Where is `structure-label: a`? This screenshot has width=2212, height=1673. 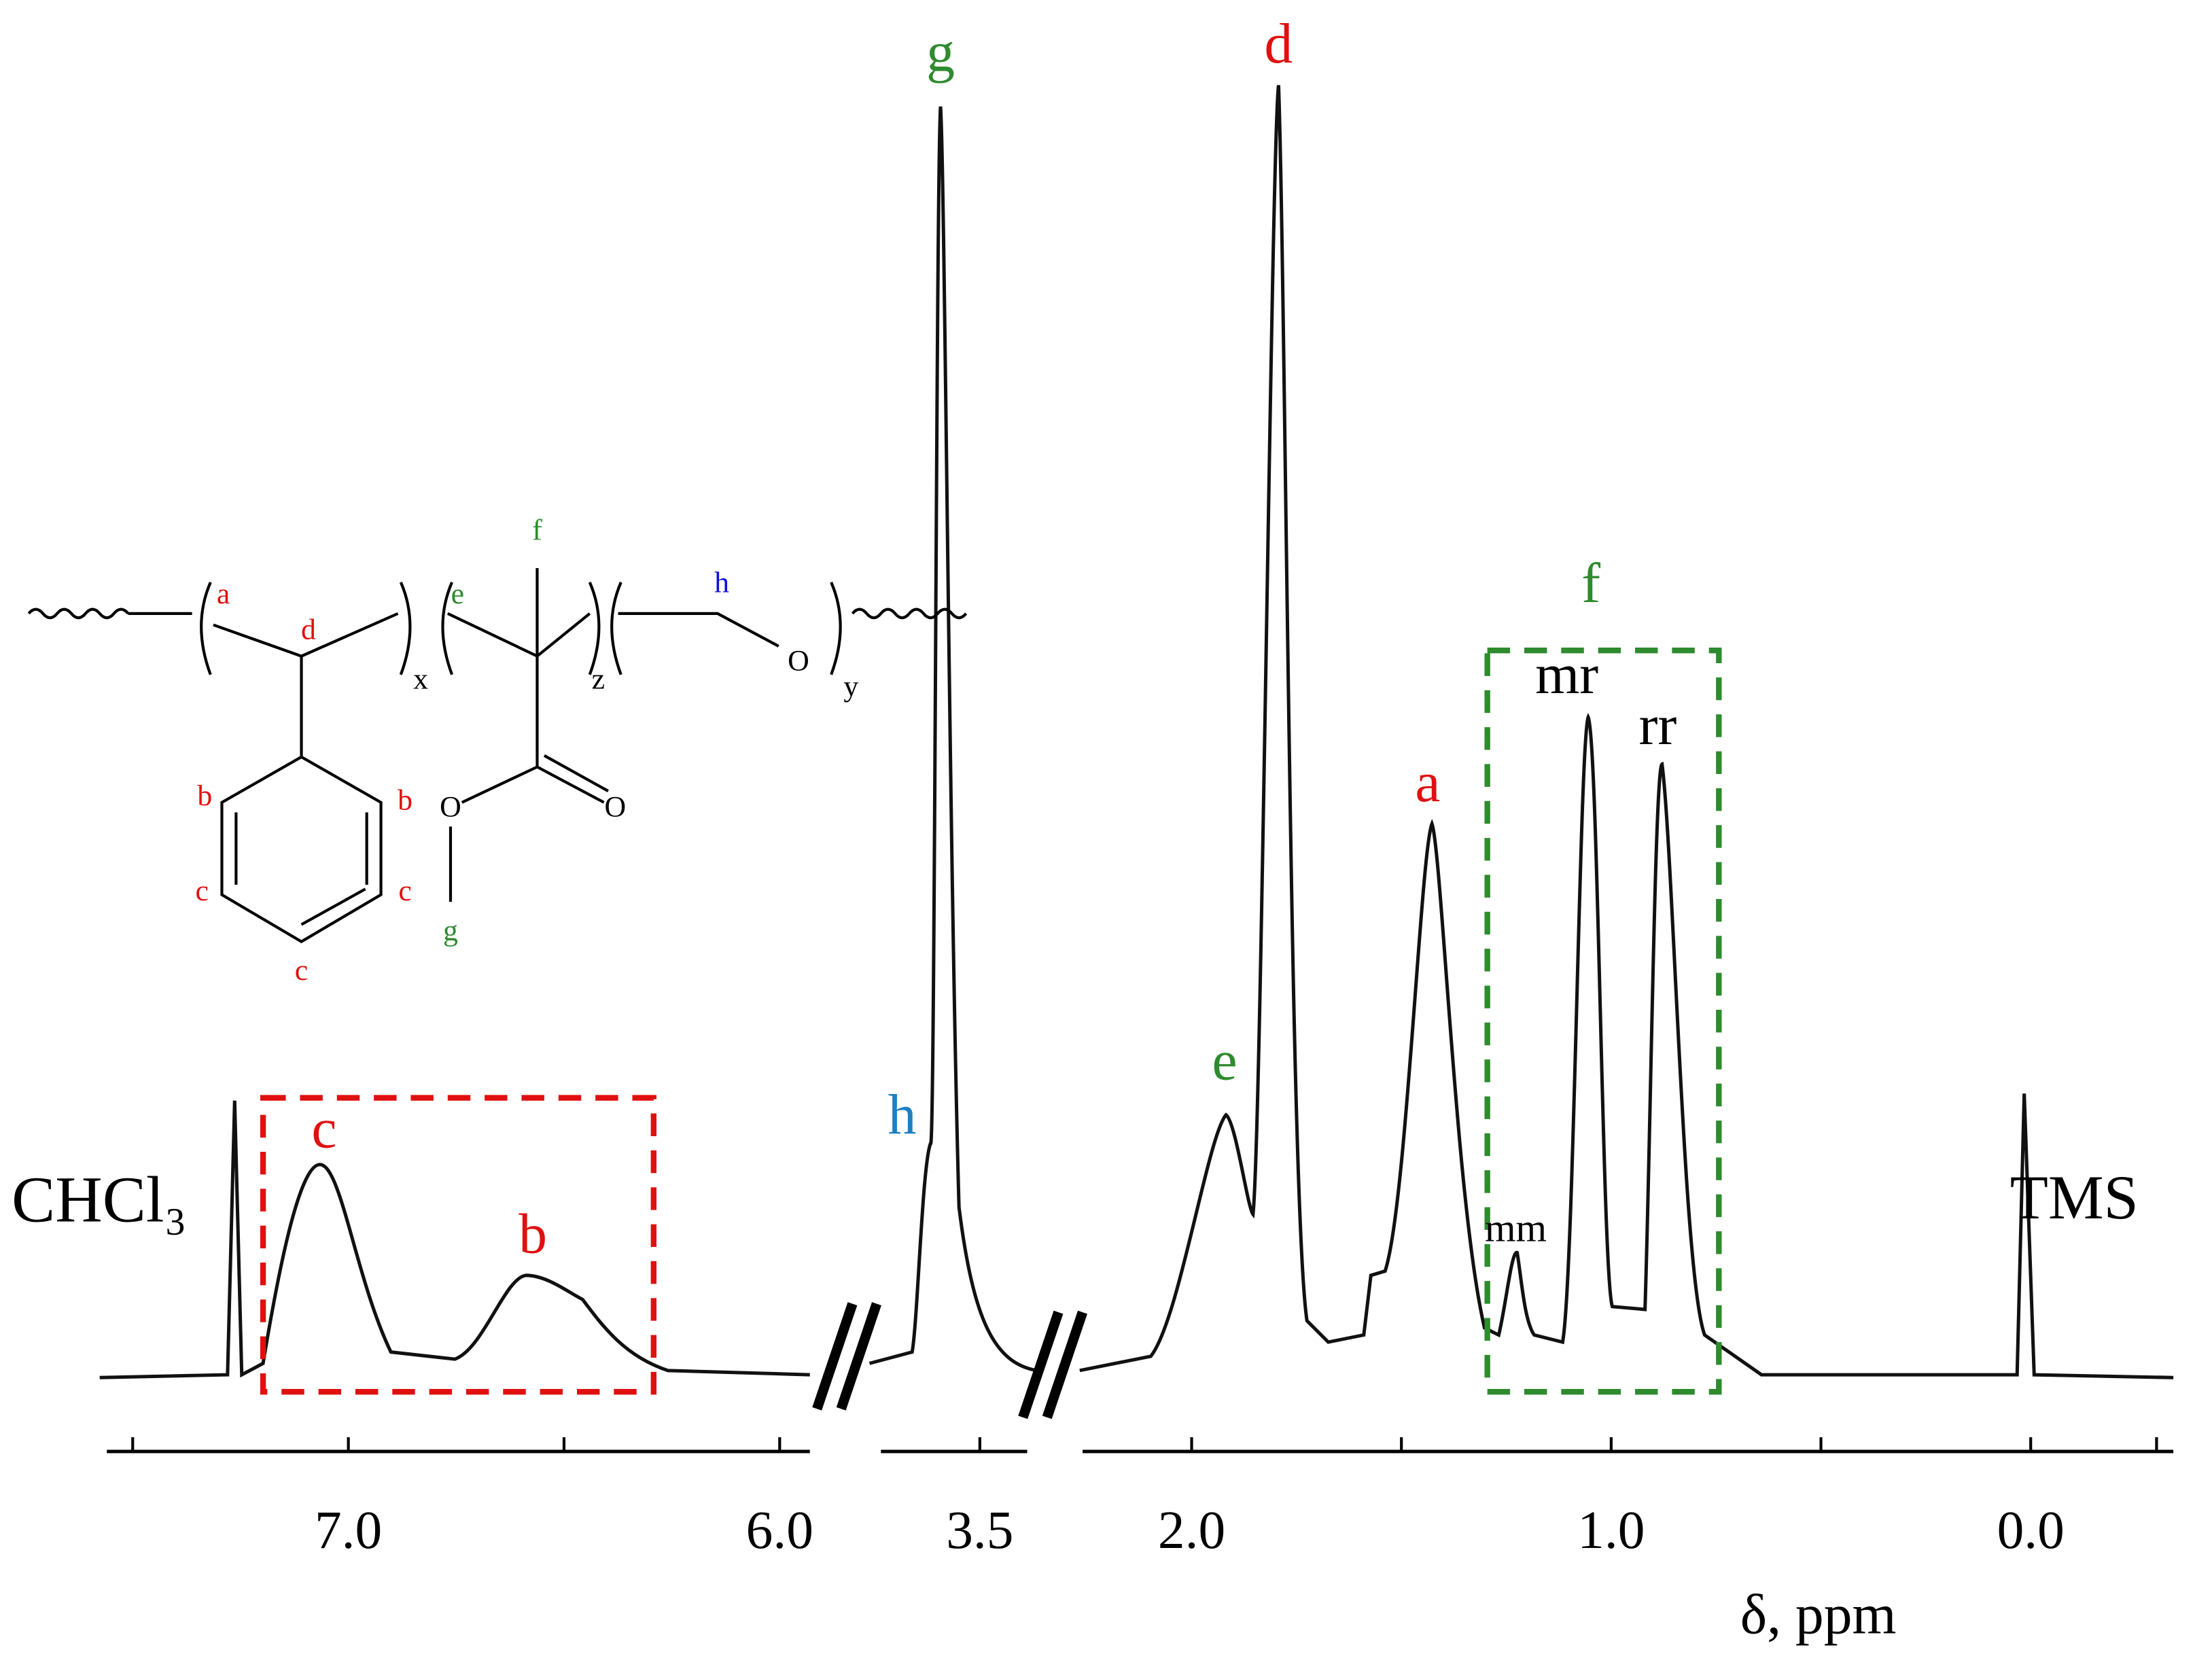
structure-label: a is located at coordinates (224, 594).